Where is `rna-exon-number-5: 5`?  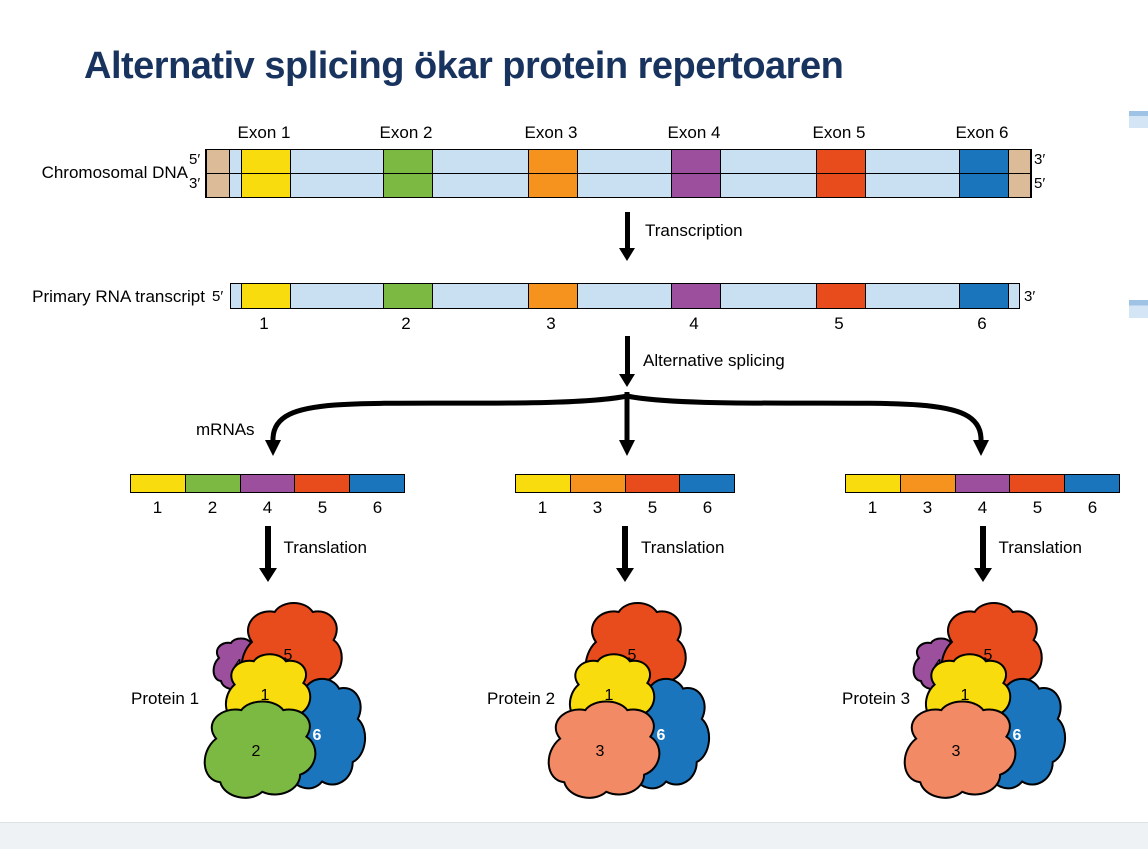 rna-exon-number-5: 5 is located at coordinates (839, 323).